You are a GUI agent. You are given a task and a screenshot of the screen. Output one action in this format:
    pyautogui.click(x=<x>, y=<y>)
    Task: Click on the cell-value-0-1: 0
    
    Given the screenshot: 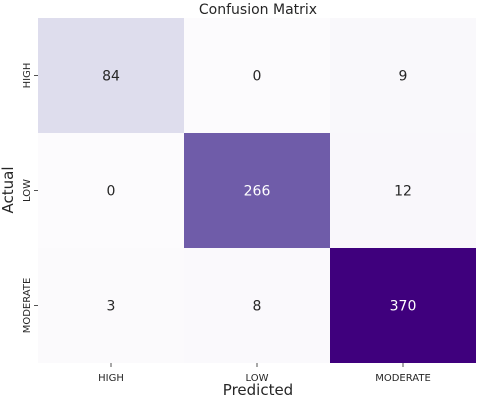 What is the action you would take?
    pyautogui.click(x=257, y=77)
    